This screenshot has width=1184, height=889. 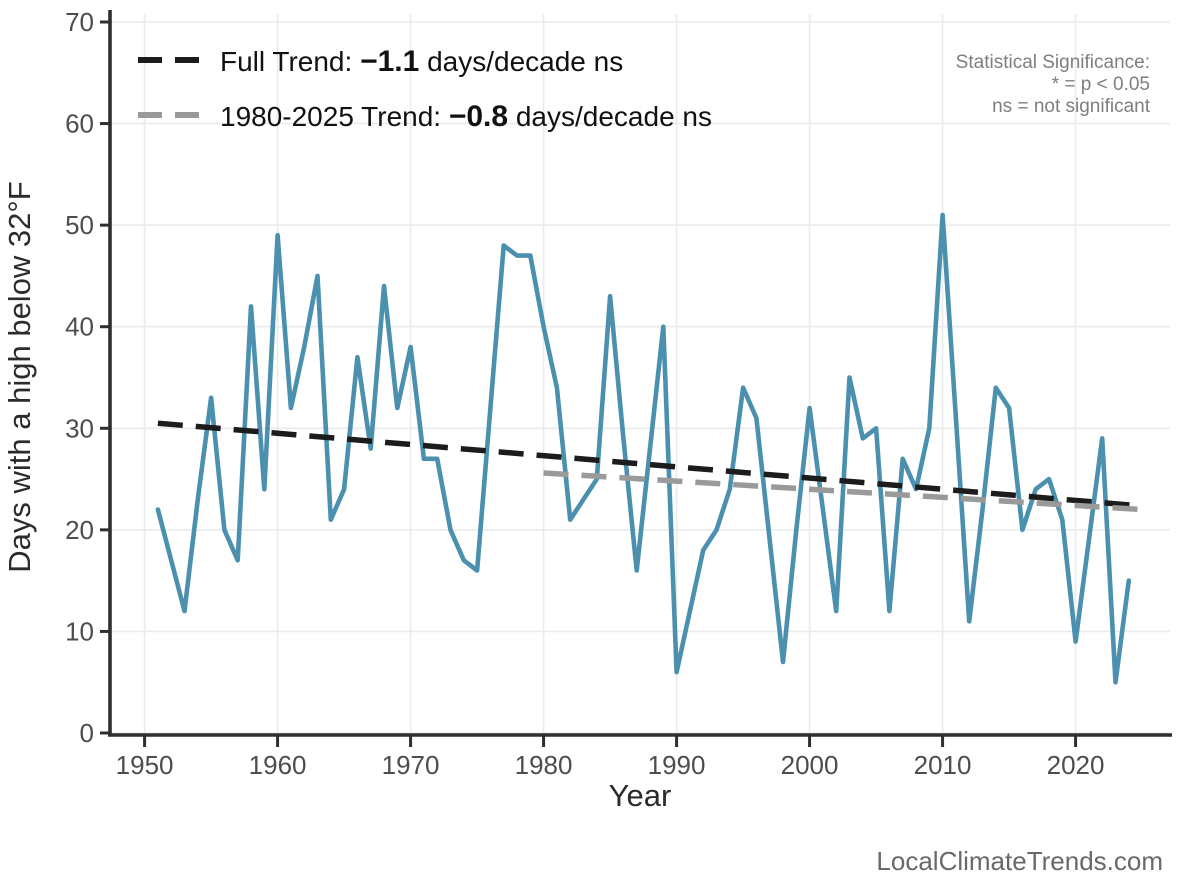 What do you see at coordinates (145, 765) in the screenshot?
I see `x-tick-label-1950: 1950` at bounding box center [145, 765].